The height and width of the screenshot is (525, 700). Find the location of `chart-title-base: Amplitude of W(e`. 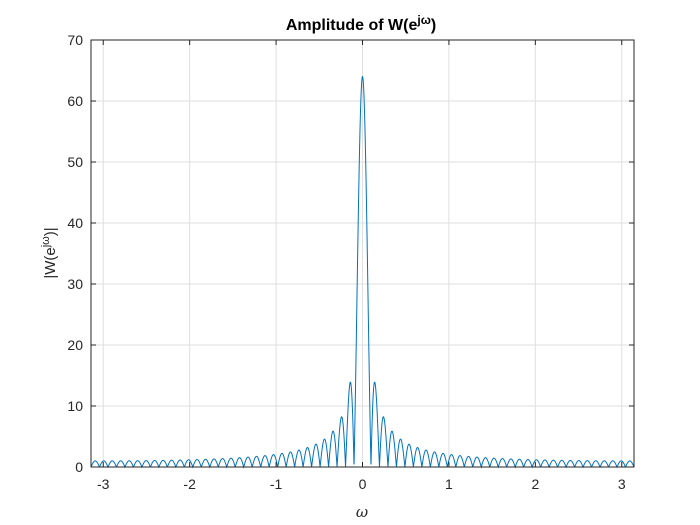

chart-title-base: Amplitude of W(e is located at coordinates (352, 25).